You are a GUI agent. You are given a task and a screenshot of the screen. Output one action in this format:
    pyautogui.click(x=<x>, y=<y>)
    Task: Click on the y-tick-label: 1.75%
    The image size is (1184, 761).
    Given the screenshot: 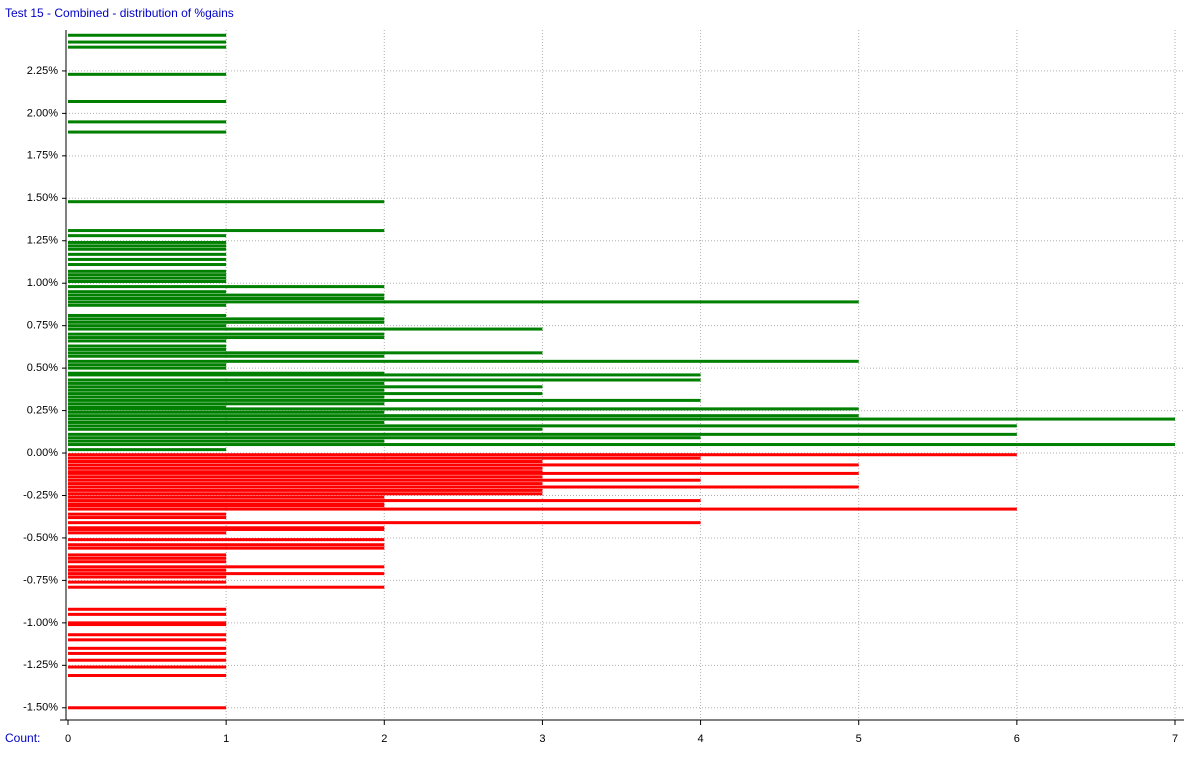 What is the action you would take?
    pyautogui.click(x=42, y=156)
    